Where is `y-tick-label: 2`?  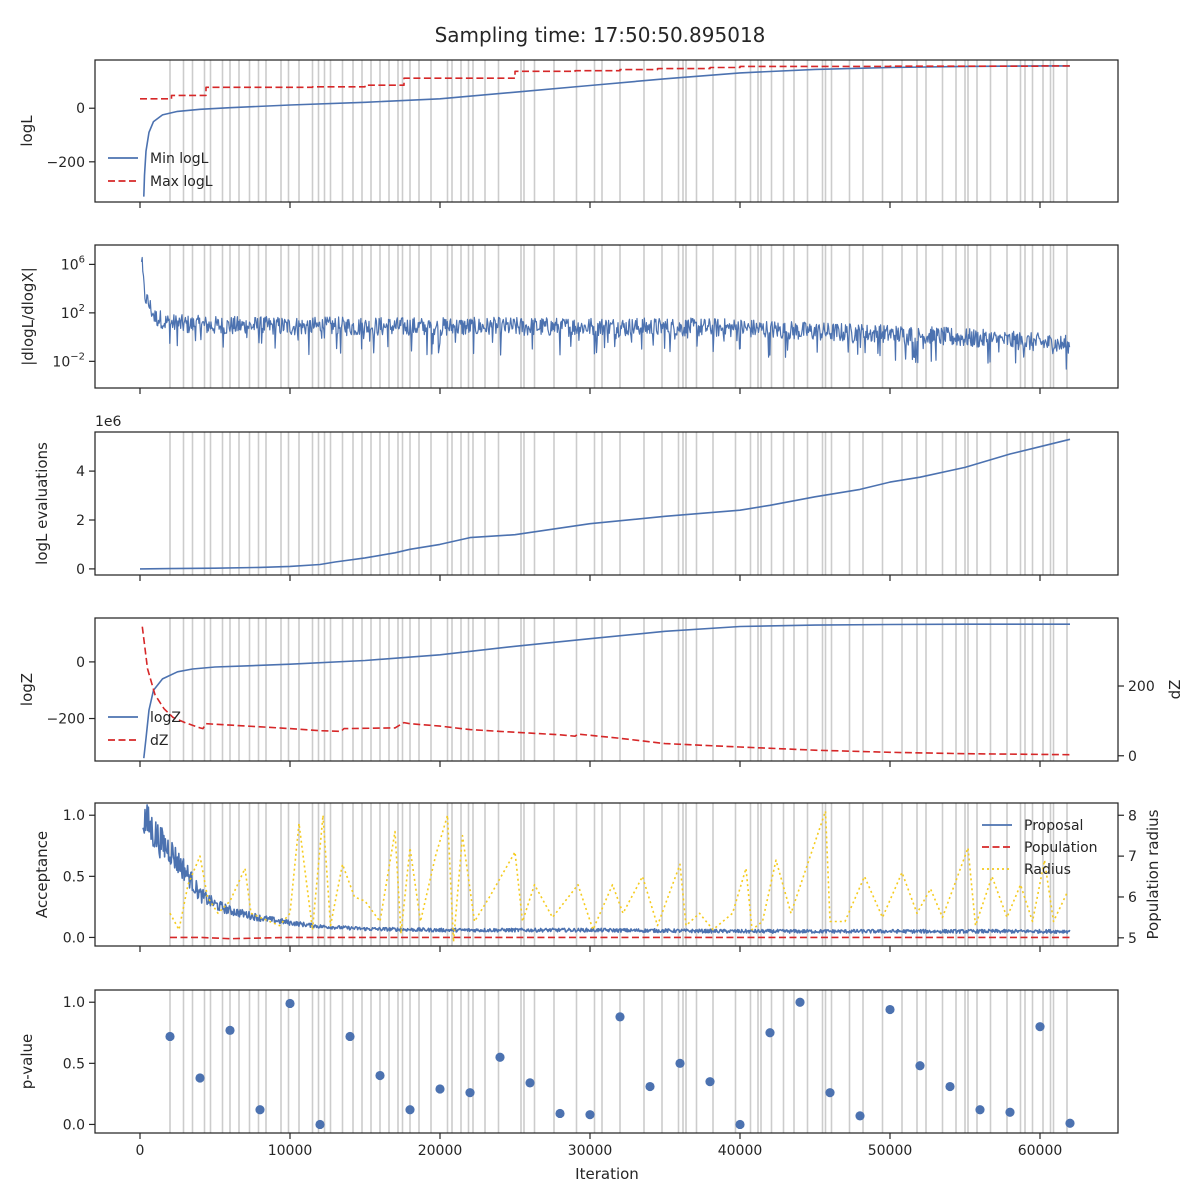
y-tick-label: 2 is located at coordinates (80, 521).